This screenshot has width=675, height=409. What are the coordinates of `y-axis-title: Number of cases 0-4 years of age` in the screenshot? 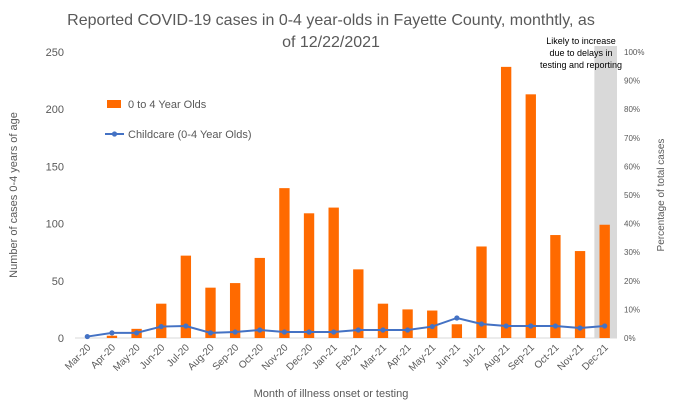 It's located at (14, 195).